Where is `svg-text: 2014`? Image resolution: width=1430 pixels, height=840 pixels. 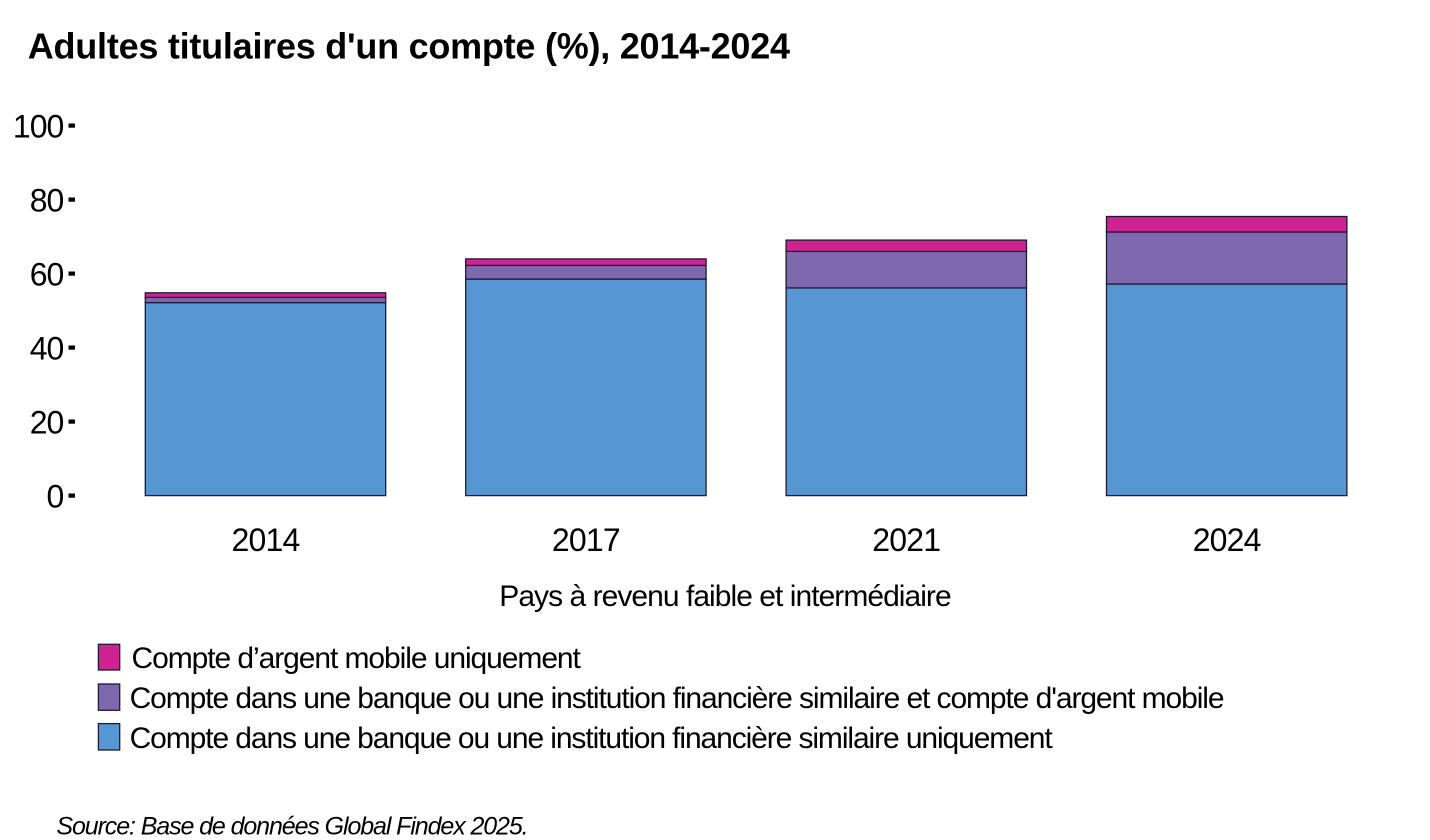
svg-text: 2014 is located at coordinates (266, 540).